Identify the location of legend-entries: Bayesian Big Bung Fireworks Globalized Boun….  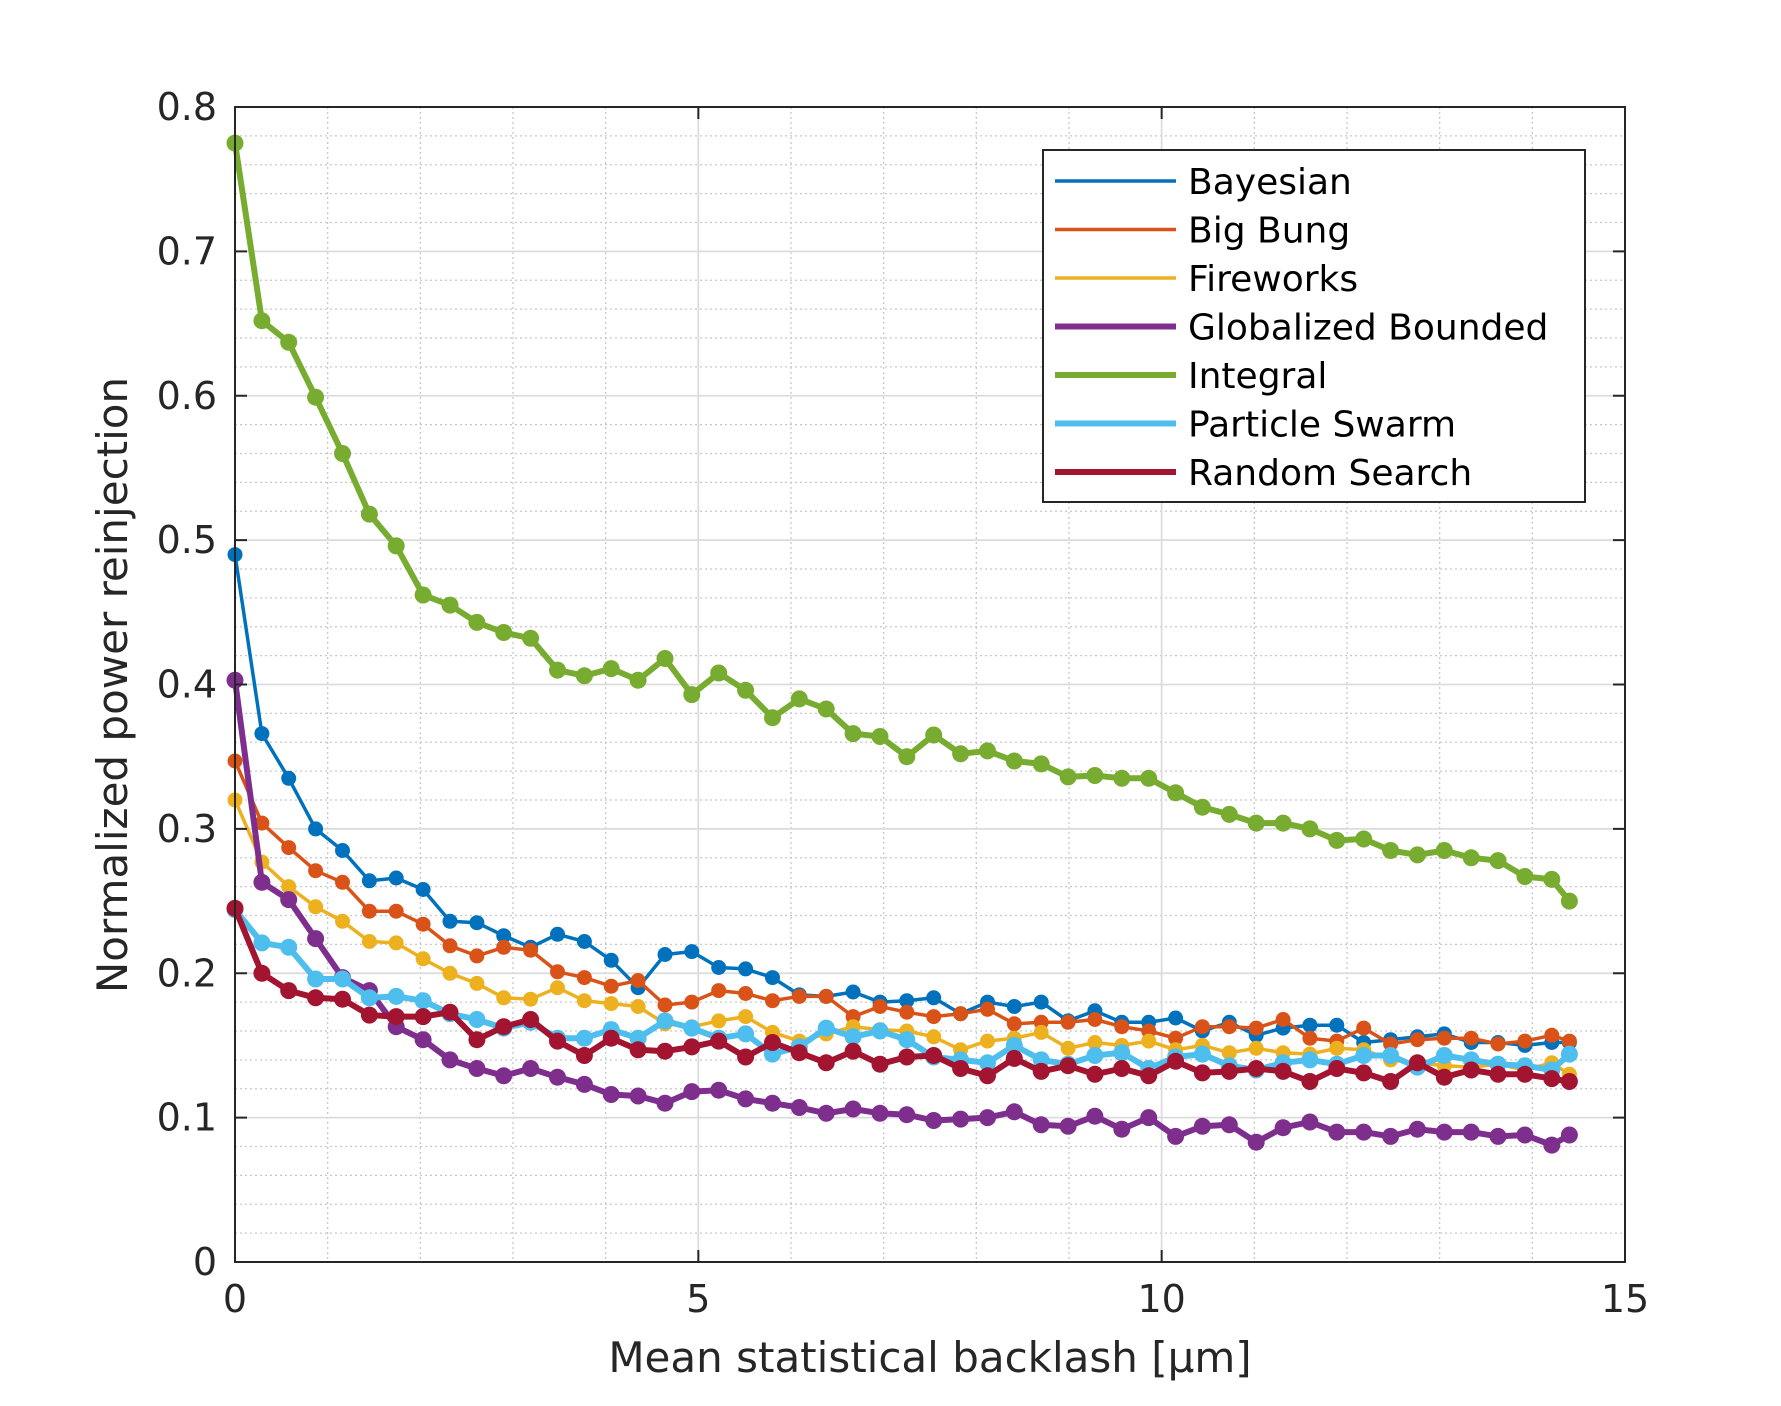
(1301, 328).